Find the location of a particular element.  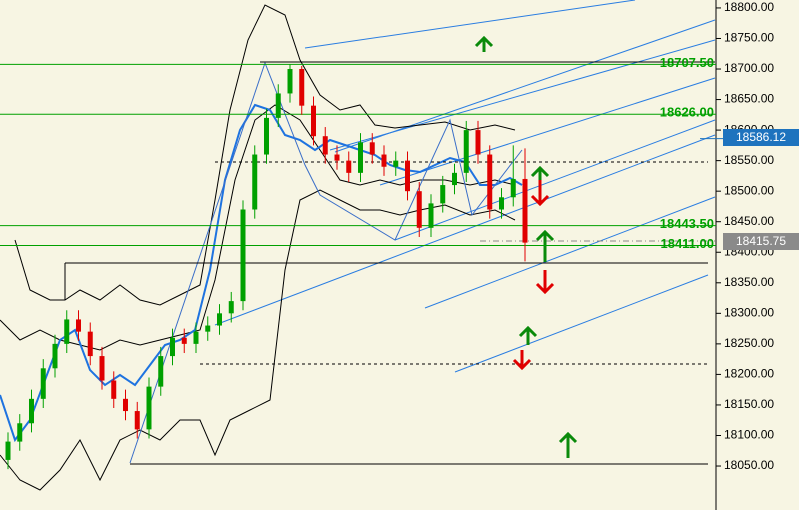

bid-price-label: 18415.75 is located at coordinates (761, 241).